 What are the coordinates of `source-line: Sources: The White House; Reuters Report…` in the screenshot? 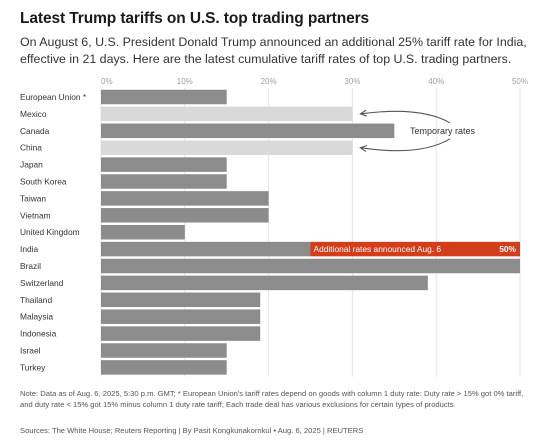 It's located at (192, 430).